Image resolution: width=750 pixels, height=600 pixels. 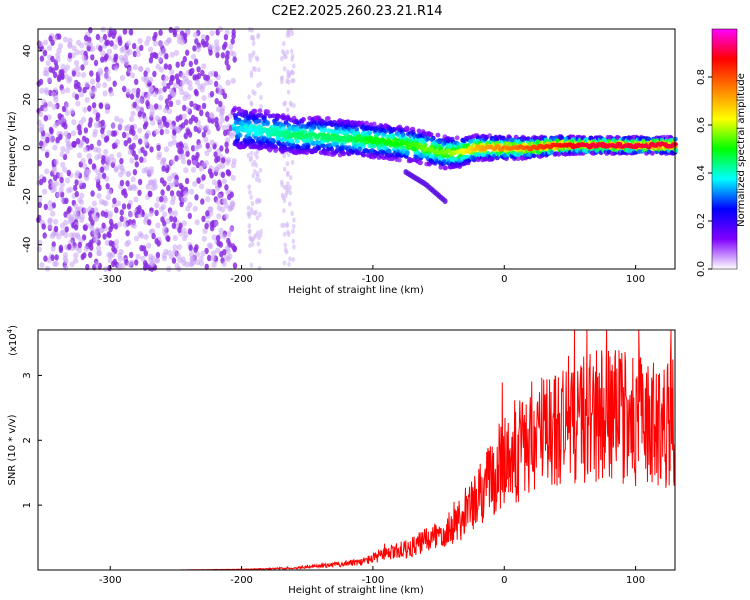 What do you see at coordinates (701, 269) in the screenshot?
I see `colorbar-tick-label: 0.0` at bounding box center [701, 269].